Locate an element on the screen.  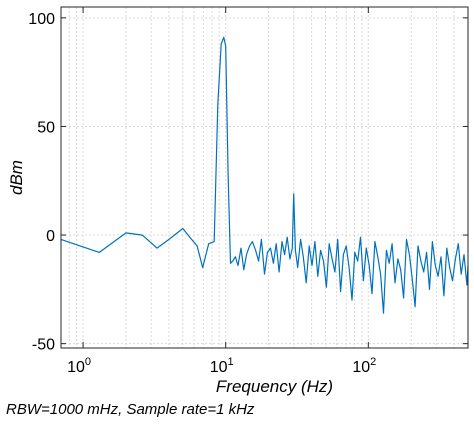
y-axis-label: dBm is located at coordinates (16, 177).